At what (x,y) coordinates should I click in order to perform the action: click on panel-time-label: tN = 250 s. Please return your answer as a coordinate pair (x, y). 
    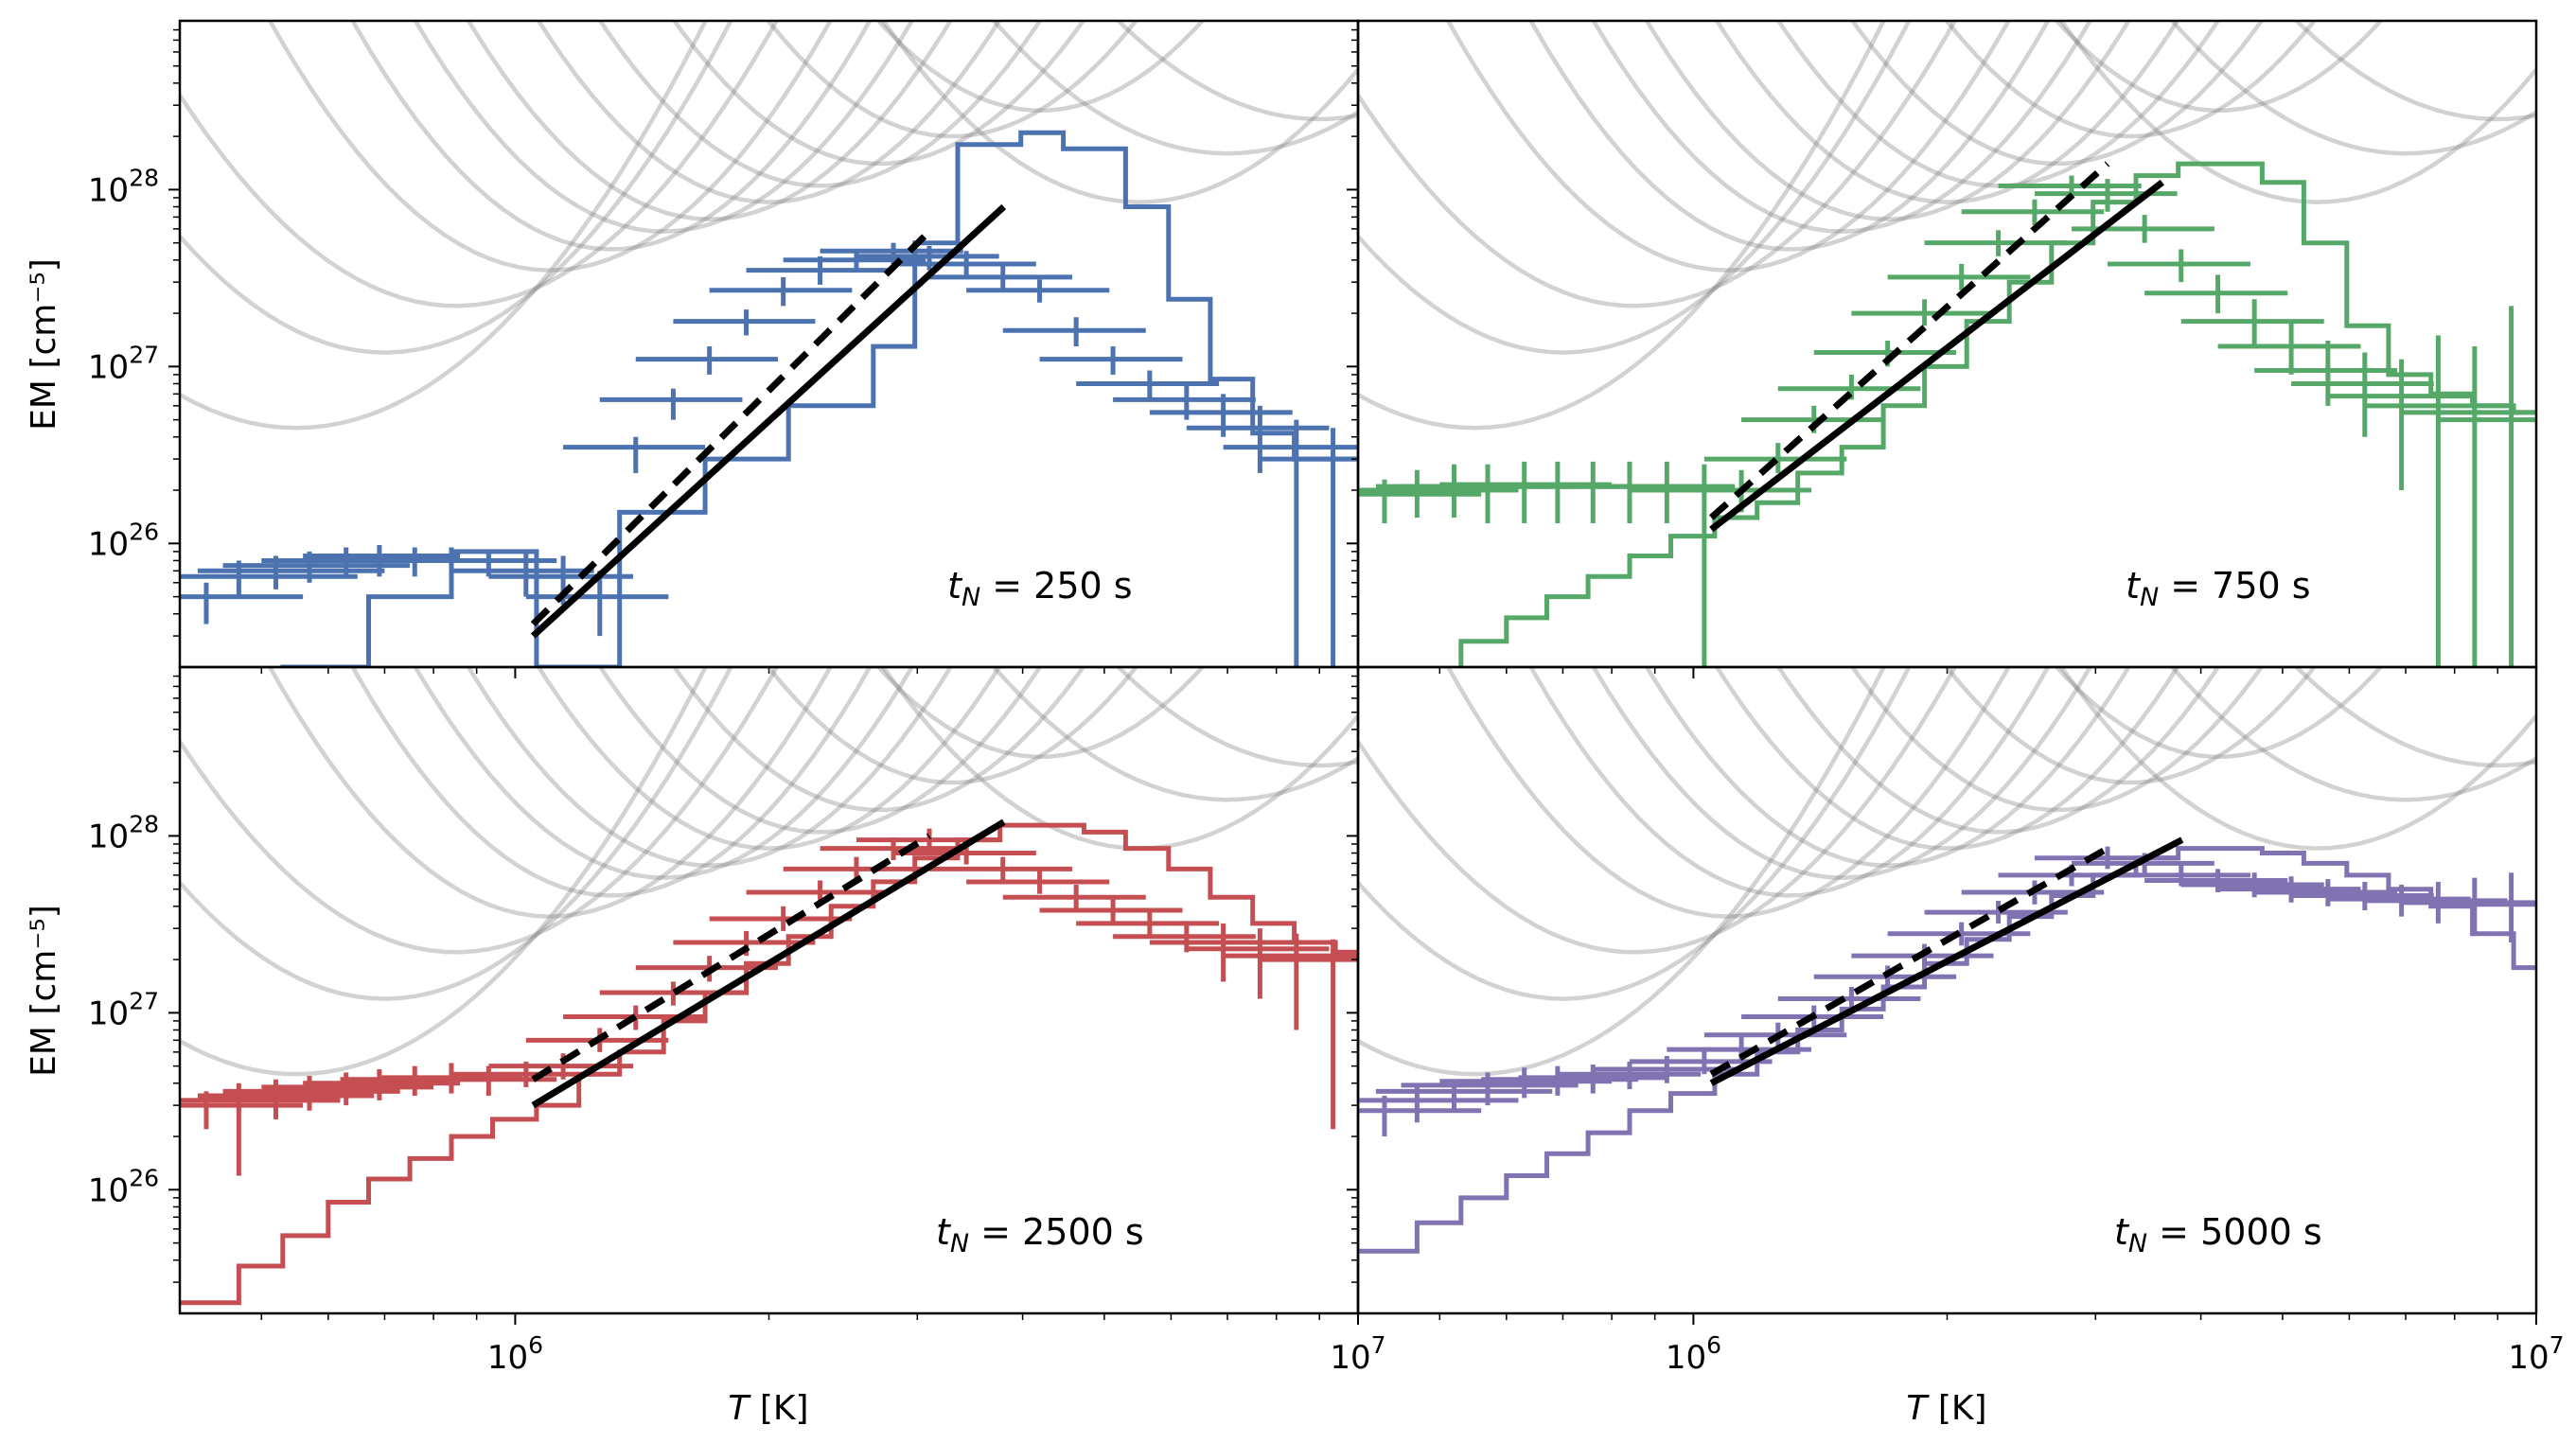
    Looking at the image, I should click on (1040, 588).